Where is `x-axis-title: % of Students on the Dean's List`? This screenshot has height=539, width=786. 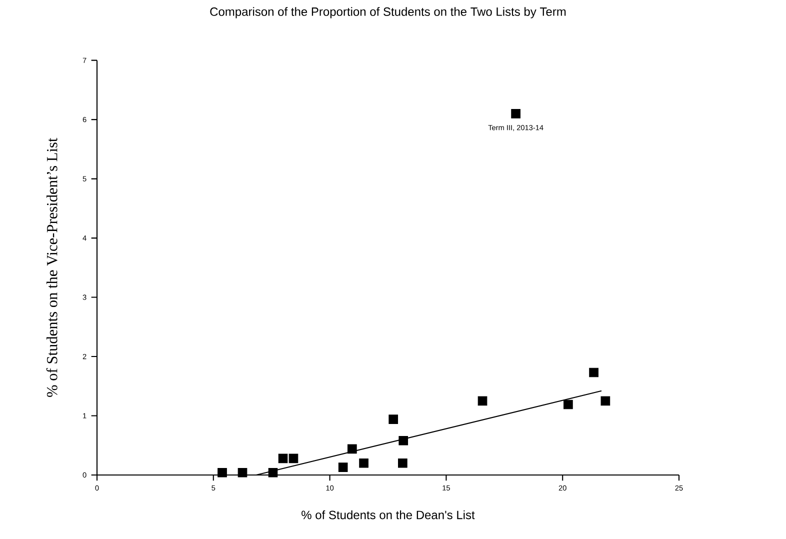 x-axis-title: % of Students on the Dean's List is located at coordinates (388, 515).